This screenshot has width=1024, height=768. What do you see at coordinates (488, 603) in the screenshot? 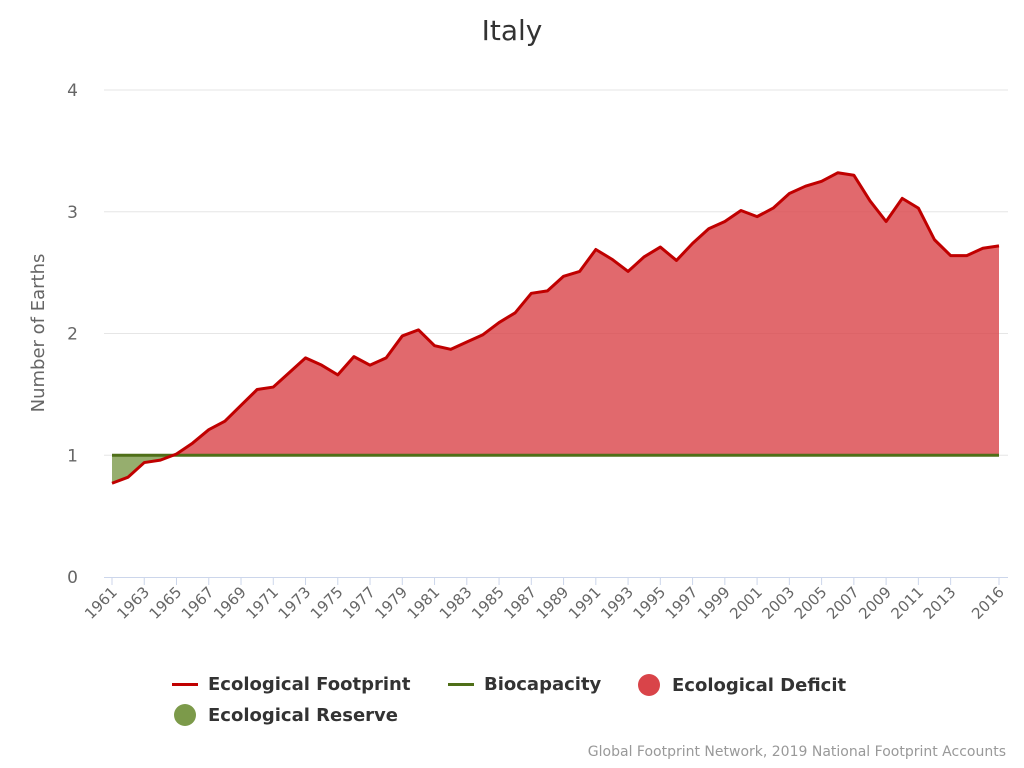
I see `x-tick-label: 1985` at bounding box center [488, 603].